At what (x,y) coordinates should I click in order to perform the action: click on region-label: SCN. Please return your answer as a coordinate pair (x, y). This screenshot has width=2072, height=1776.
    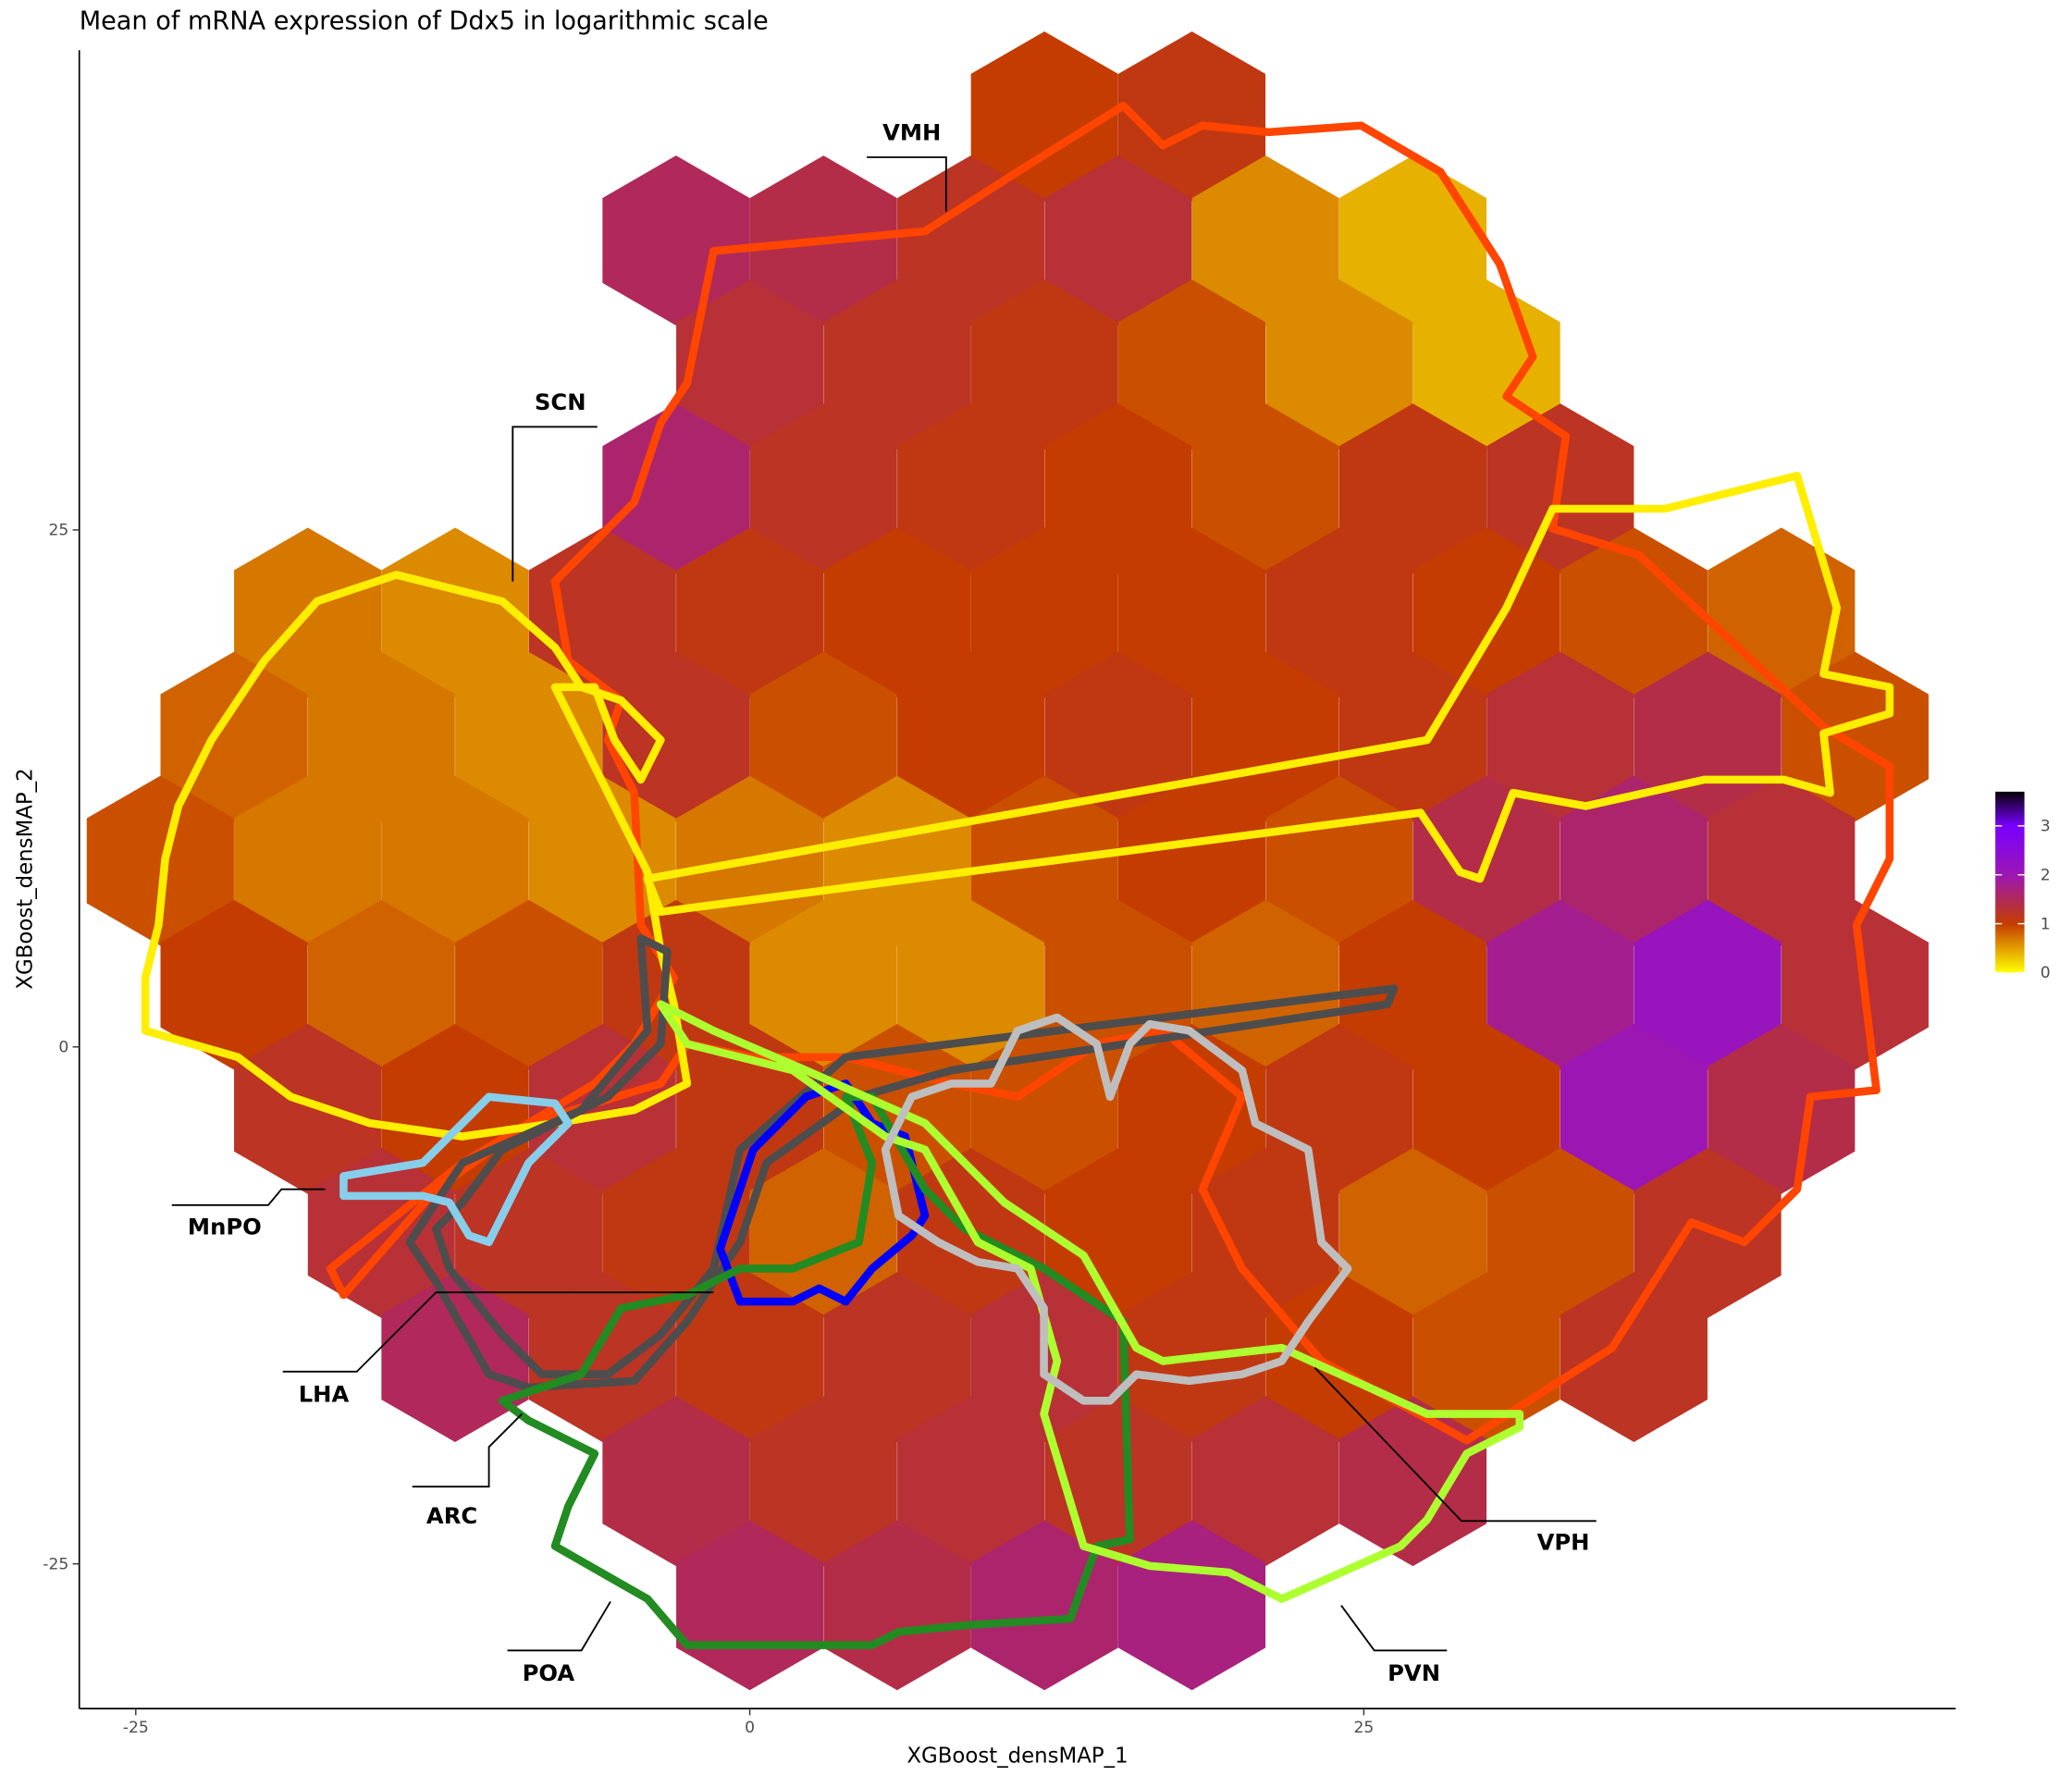
    Looking at the image, I should click on (560, 401).